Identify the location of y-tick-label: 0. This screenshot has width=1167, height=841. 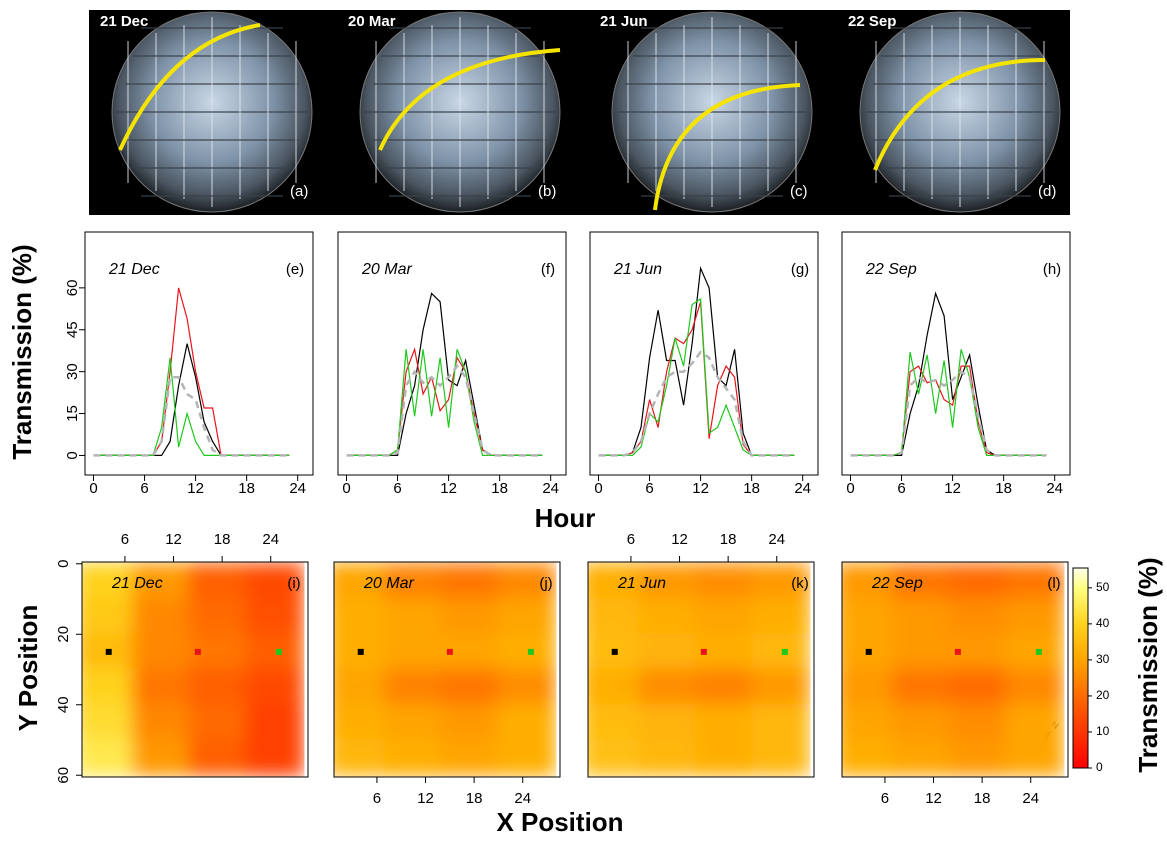
(63, 564).